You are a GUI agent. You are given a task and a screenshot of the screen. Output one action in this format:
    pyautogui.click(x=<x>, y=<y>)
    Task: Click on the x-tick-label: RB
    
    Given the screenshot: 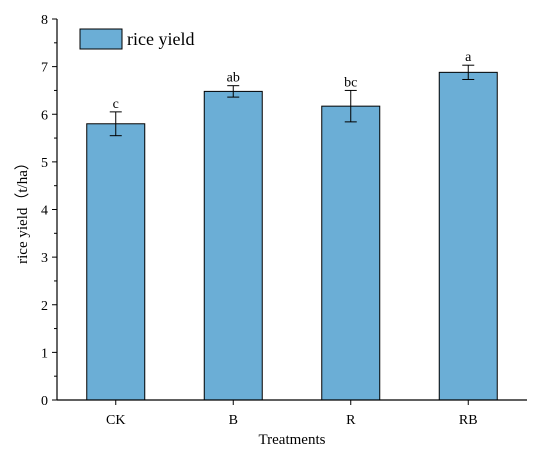 What is the action you would take?
    pyautogui.click(x=468, y=420)
    